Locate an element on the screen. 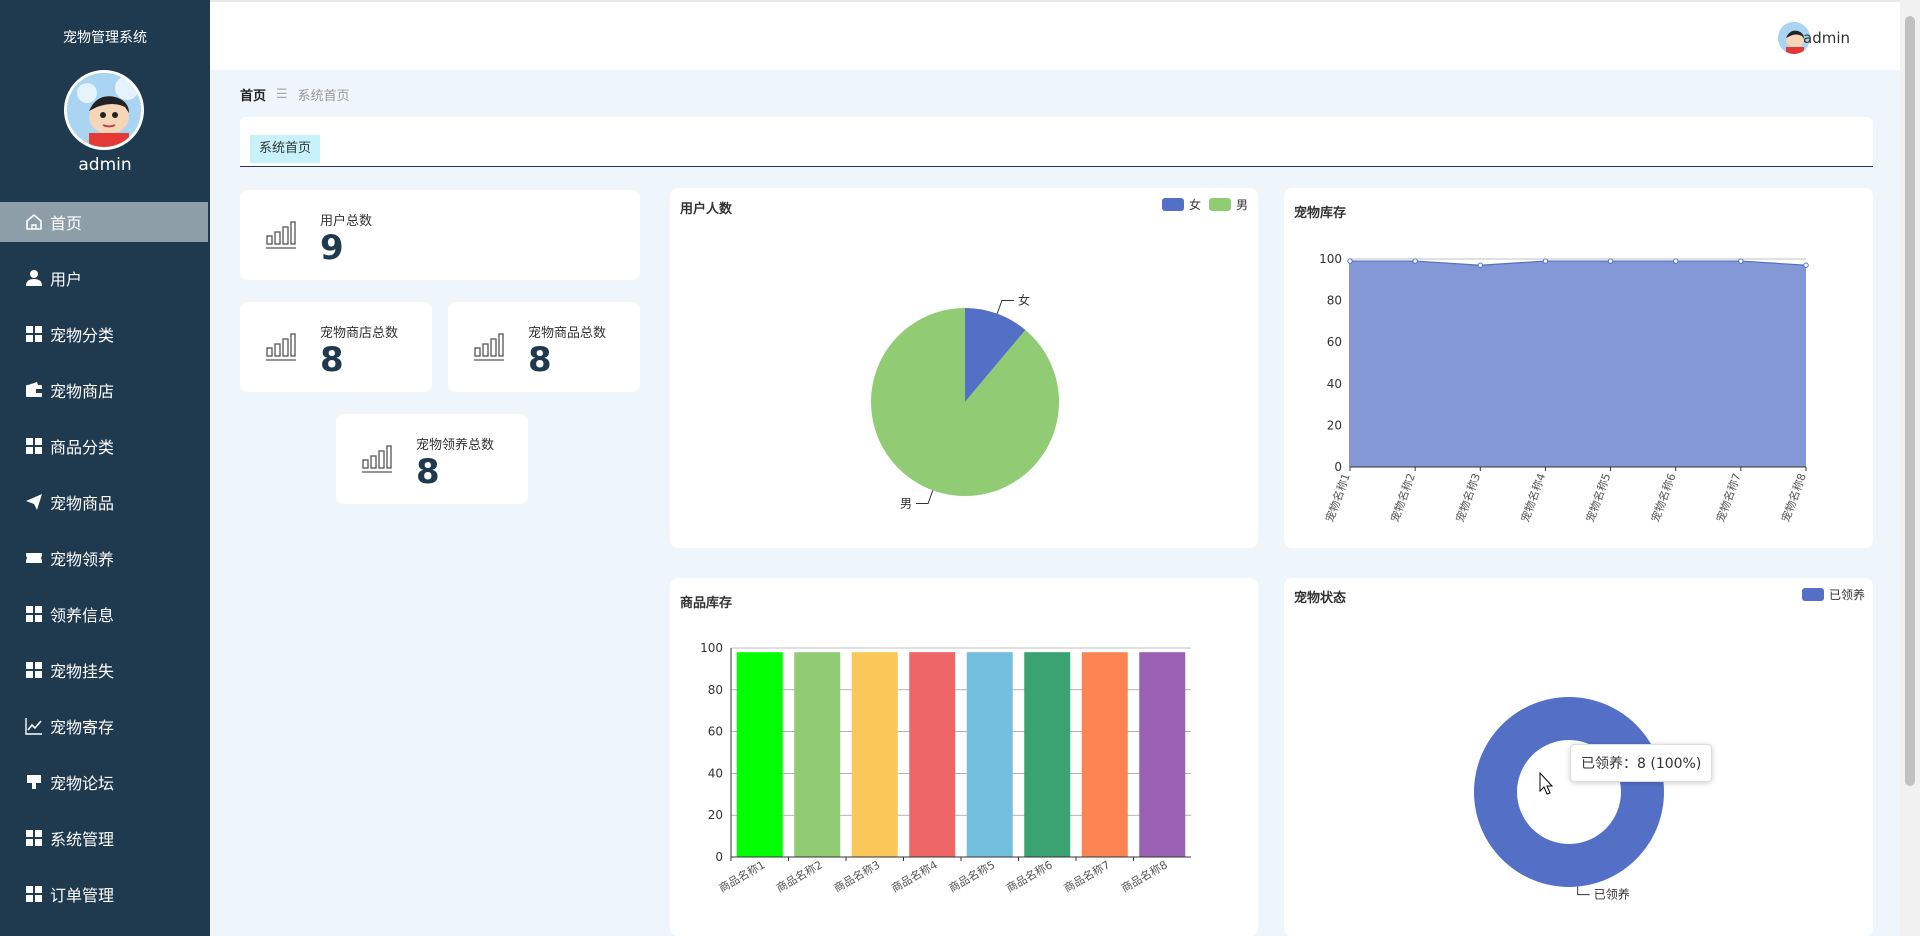  stat-value: 9 is located at coordinates (332, 248).